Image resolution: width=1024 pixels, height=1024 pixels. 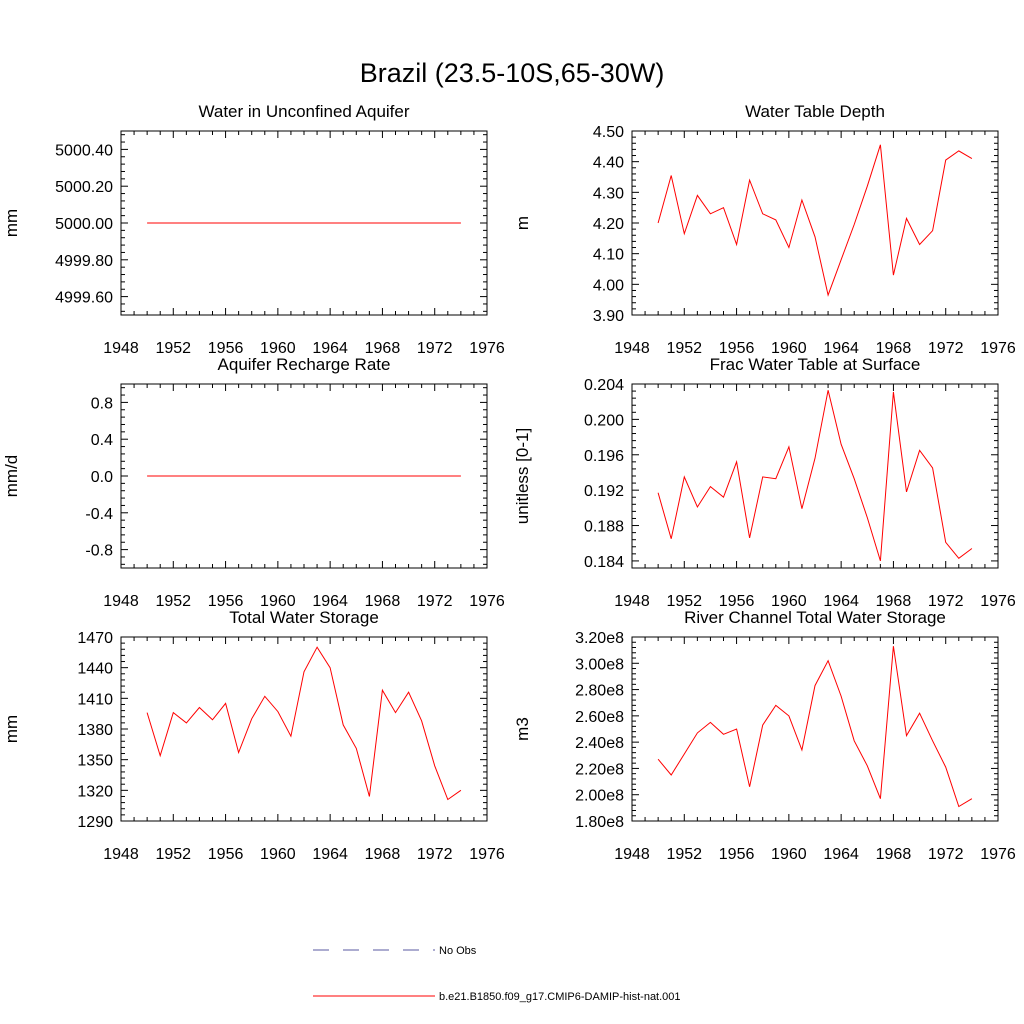 What do you see at coordinates (815, 617) in the screenshot?
I see `panel-title: River Channel Total Water Storage` at bounding box center [815, 617].